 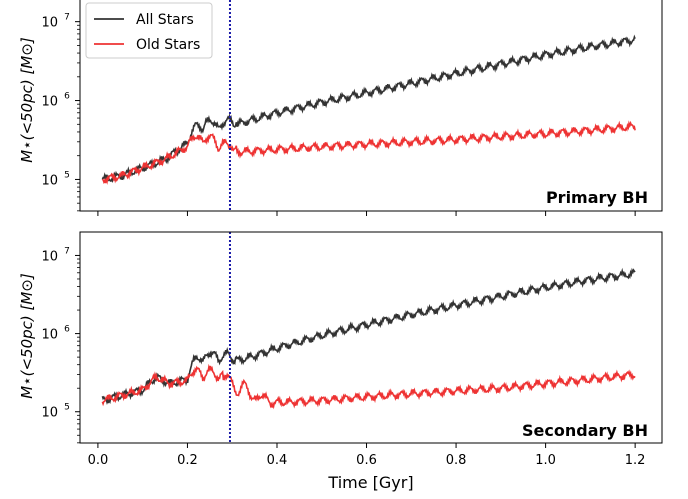 What do you see at coordinates (165, 20) in the screenshot?
I see `legend-all-stars-label: All Stars` at bounding box center [165, 20].